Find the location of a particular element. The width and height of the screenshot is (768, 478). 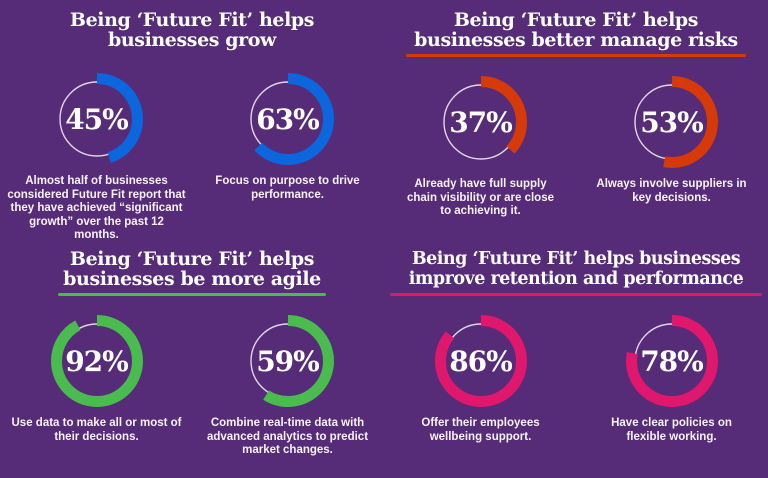

percent-label: 45% is located at coordinates (97, 119).